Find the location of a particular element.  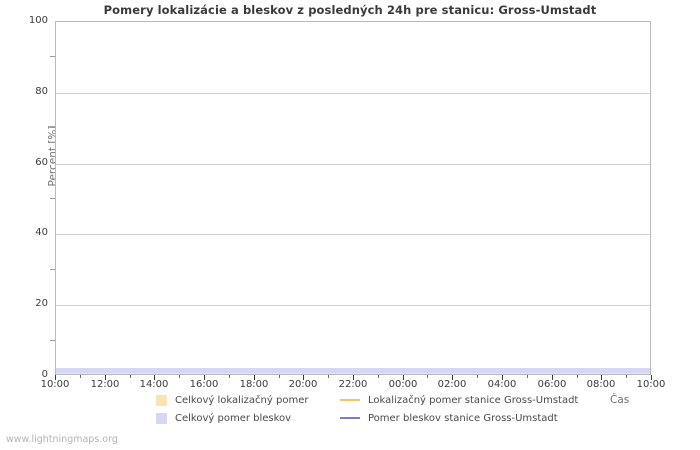

x-tick-label: 22:00 is located at coordinates (353, 384).